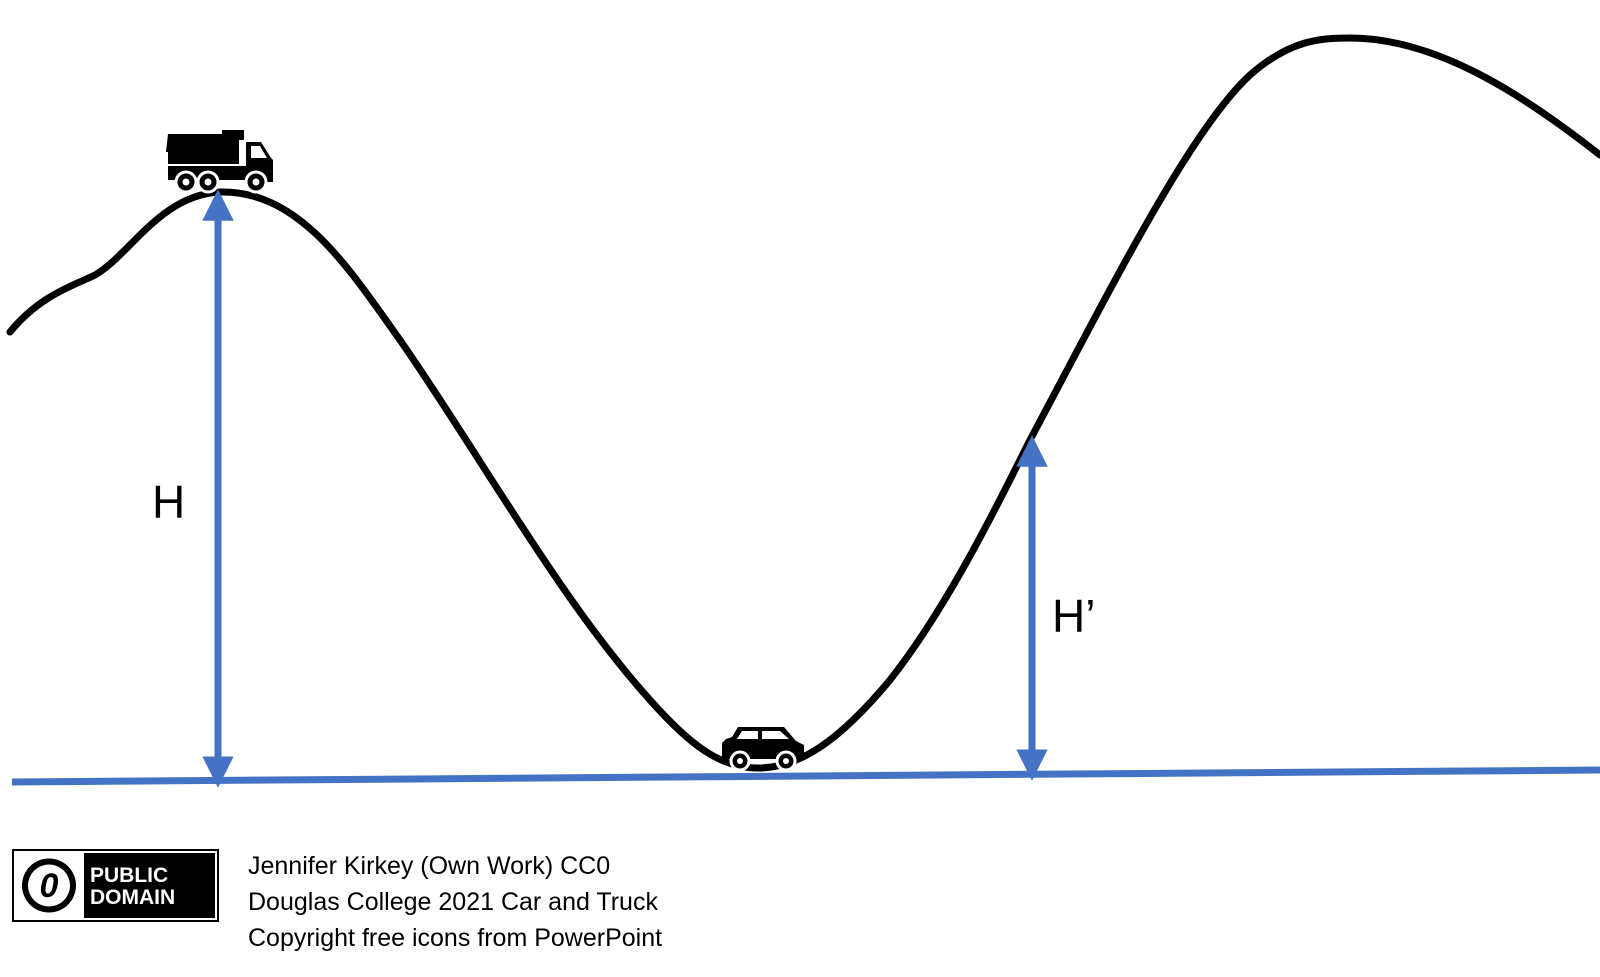  I want to click on public-domain-badge: 0 PUBLIC DOMAIN, so click(115, 885).